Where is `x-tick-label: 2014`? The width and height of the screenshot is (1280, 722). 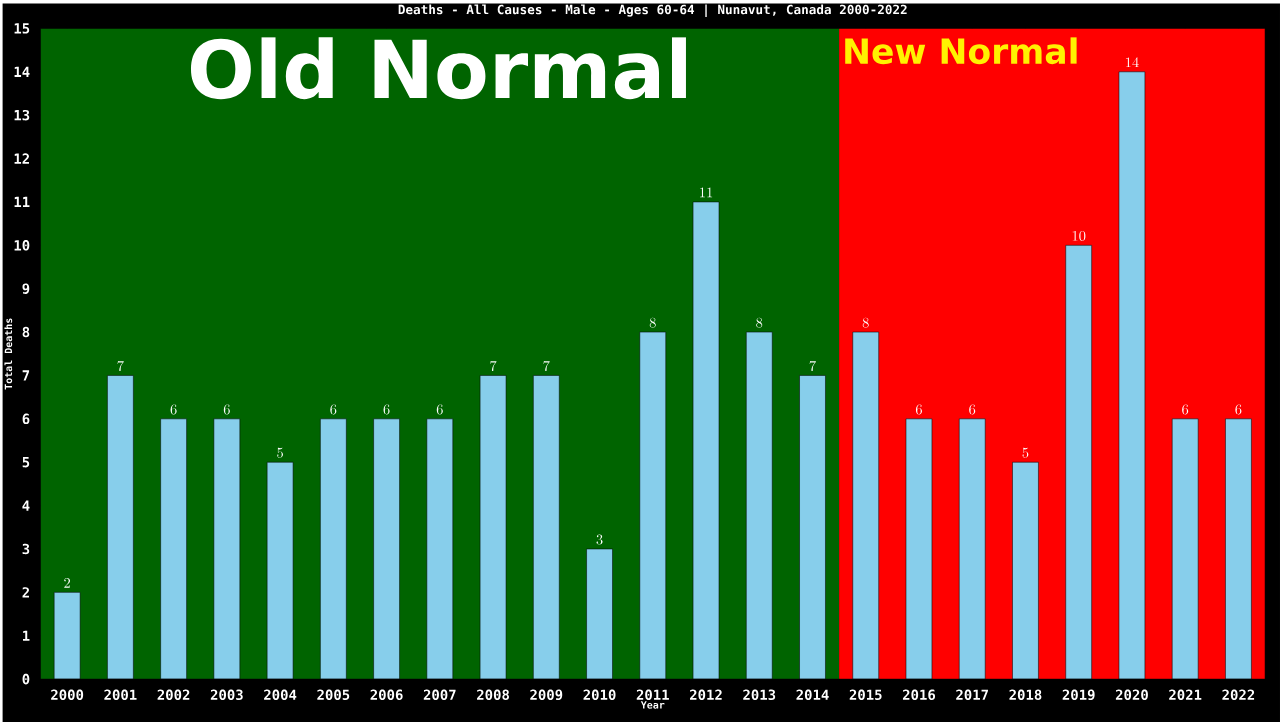
x-tick-label: 2014 is located at coordinates (812, 695).